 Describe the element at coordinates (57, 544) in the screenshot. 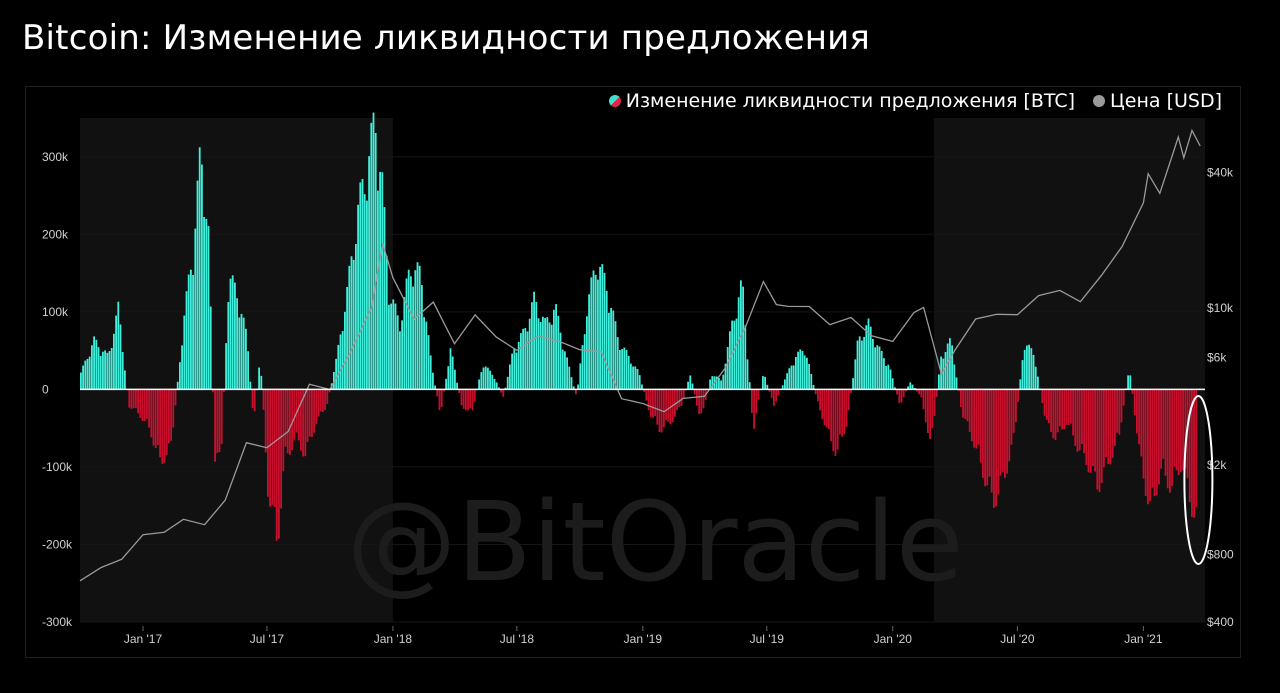

I see `left-tick-label: -200k` at that location.